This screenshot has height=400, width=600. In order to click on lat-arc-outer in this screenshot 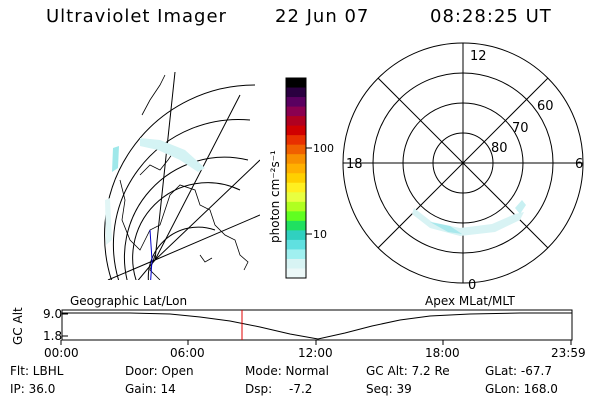, I will do `click(180, 182)`.